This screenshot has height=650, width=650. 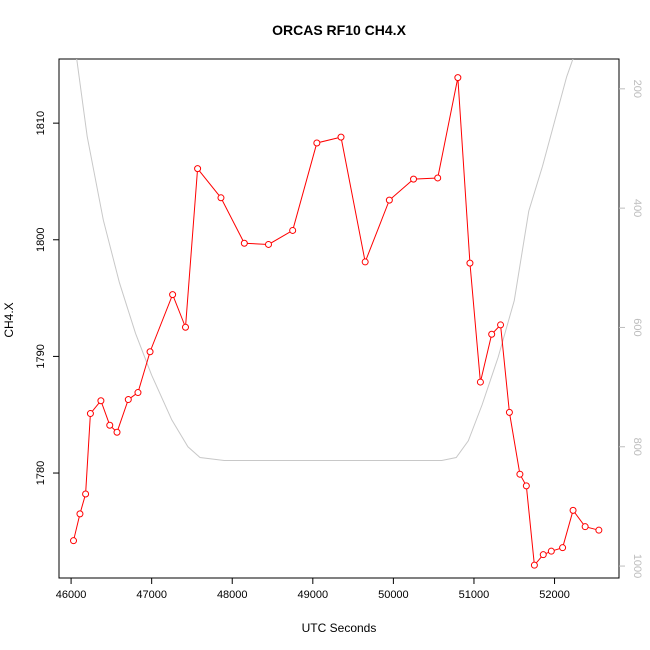 What do you see at coordinates (339, 30) in the screenshot?
I see `chart-title: ORCAS RF10 CH4.X` at bounding box center [339, 30].